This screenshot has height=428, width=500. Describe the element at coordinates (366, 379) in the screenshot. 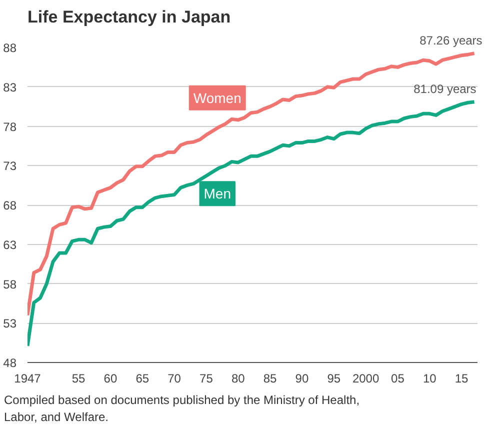

I see `x-tick-label: 2000` at that location.